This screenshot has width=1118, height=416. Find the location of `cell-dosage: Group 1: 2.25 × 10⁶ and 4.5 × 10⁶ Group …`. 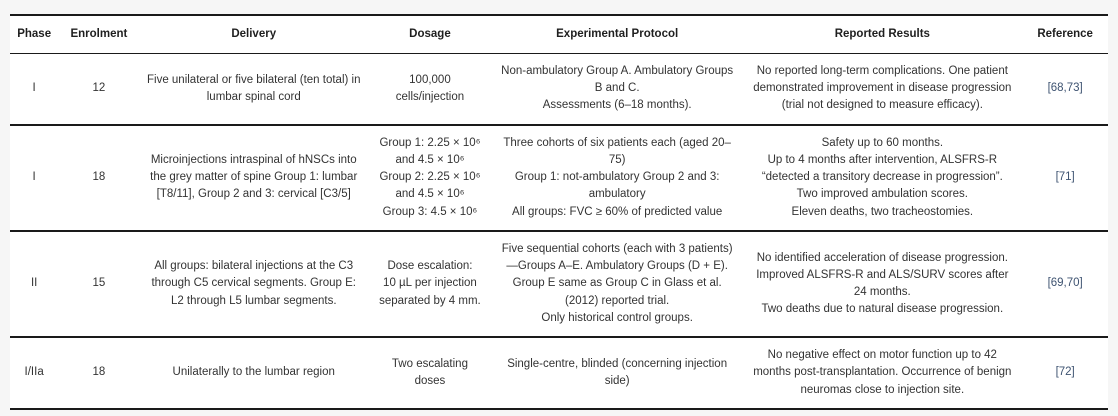

cell-dosage: Group 1: 2.25 × 10⁶ and 4.5 × 10⁶ Group … is located at coordinates (430, 177).